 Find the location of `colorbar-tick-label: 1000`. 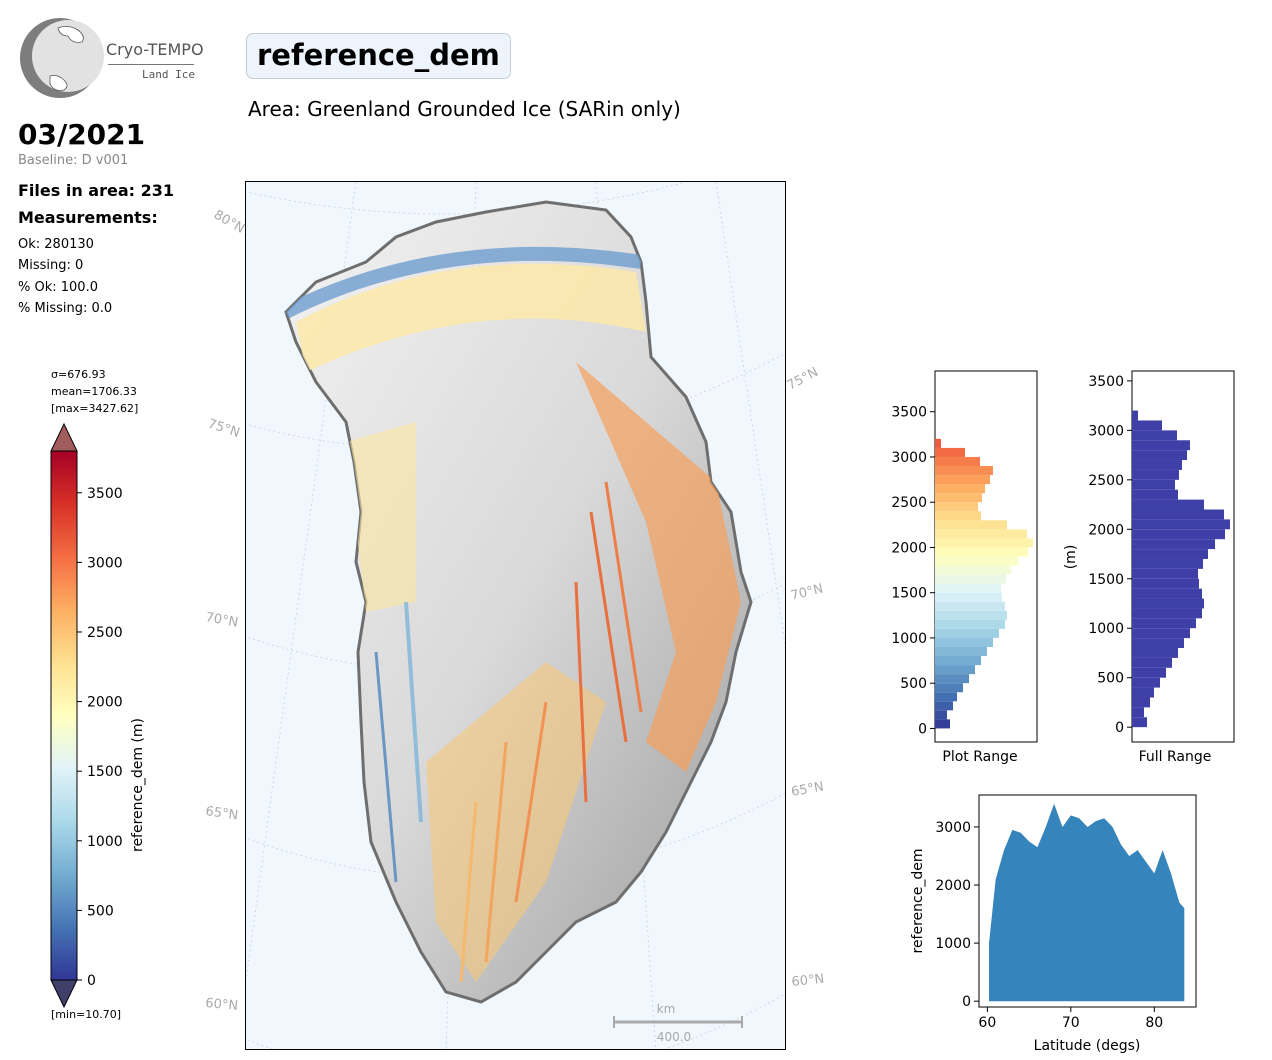

colorbar-tick-label: 1000 is located at coordinates (105, 842).